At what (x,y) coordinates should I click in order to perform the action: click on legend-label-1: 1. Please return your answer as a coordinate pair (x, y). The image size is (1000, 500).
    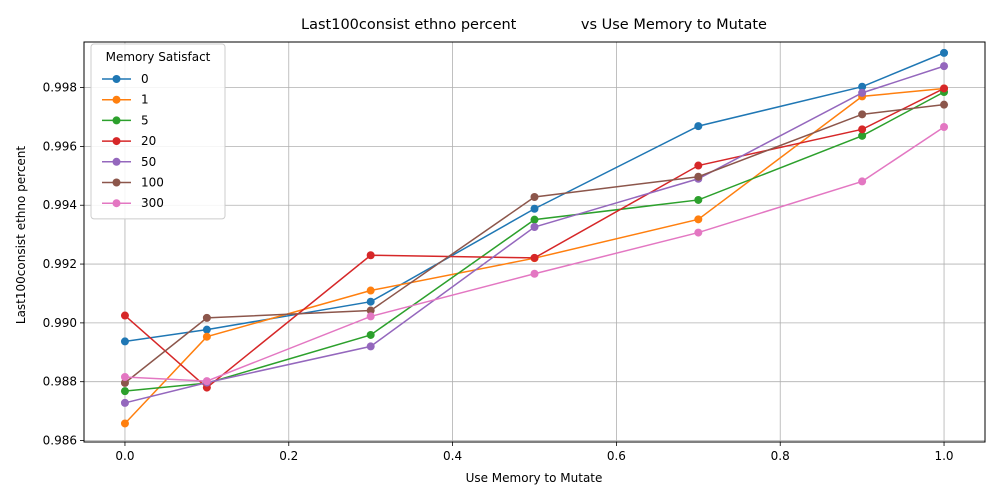
    Looking at the image, I should click on (145, 100).